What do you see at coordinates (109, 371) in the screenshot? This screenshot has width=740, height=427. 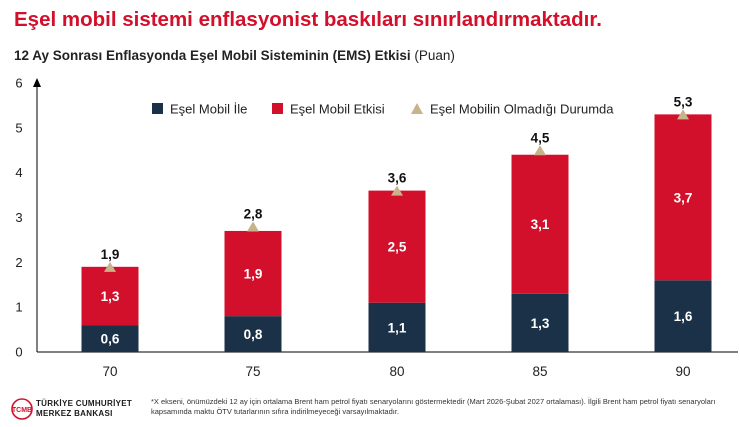 I see `x-tick-label: 70` at bounding box center [109, 371].